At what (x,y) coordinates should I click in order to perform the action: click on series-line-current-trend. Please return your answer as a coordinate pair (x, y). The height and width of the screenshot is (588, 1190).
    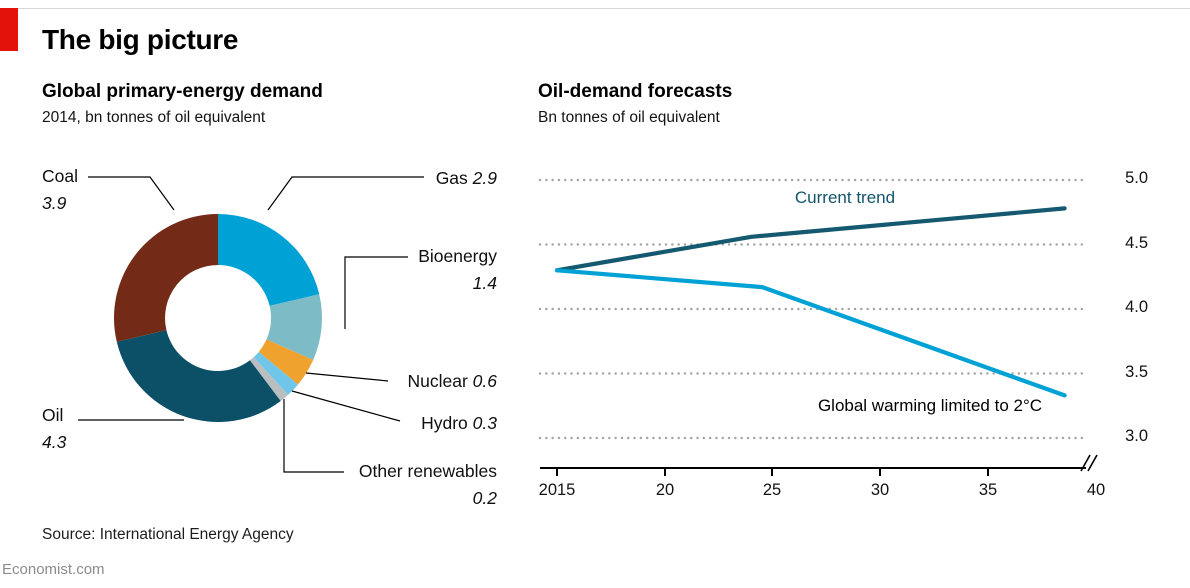
    Looking at the image, I should click on (810, 239).